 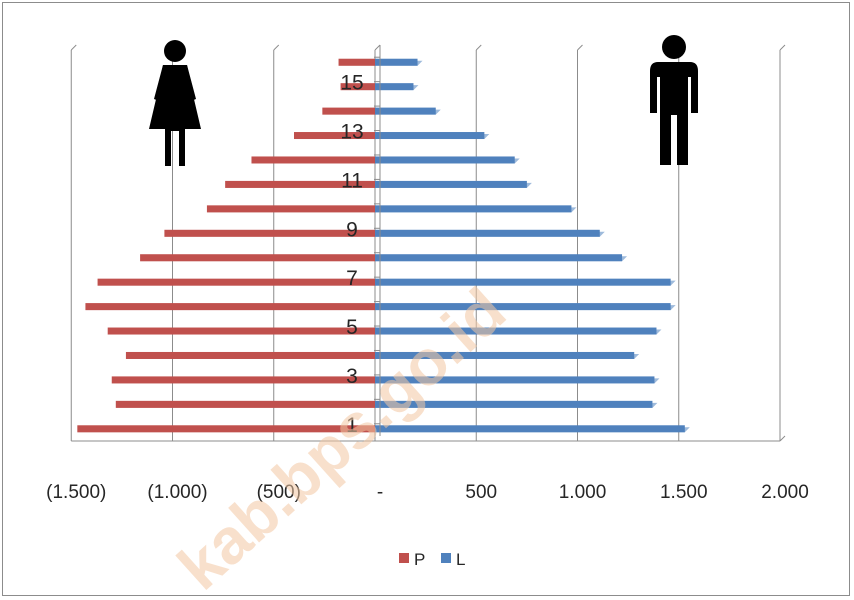 What do you see at coordinates (76, 492) in the screenshot?
I see `x-tick-label: (1.500)` at bounding box center [76, 492].